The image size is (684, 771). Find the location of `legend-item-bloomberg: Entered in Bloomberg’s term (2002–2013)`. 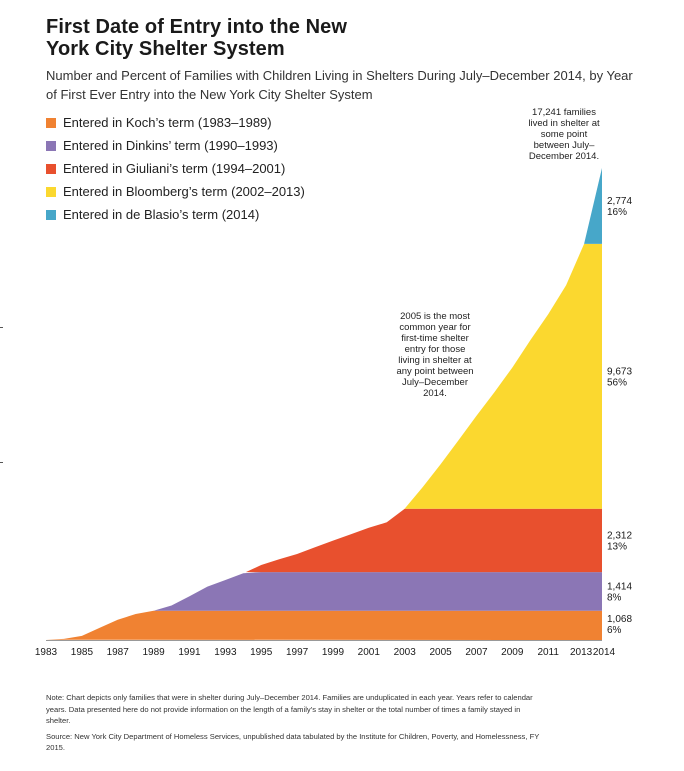

legend-item-bloomberg: Entered in Bloomberg’s term (2002–2013) is located at coordinates (175, 191).